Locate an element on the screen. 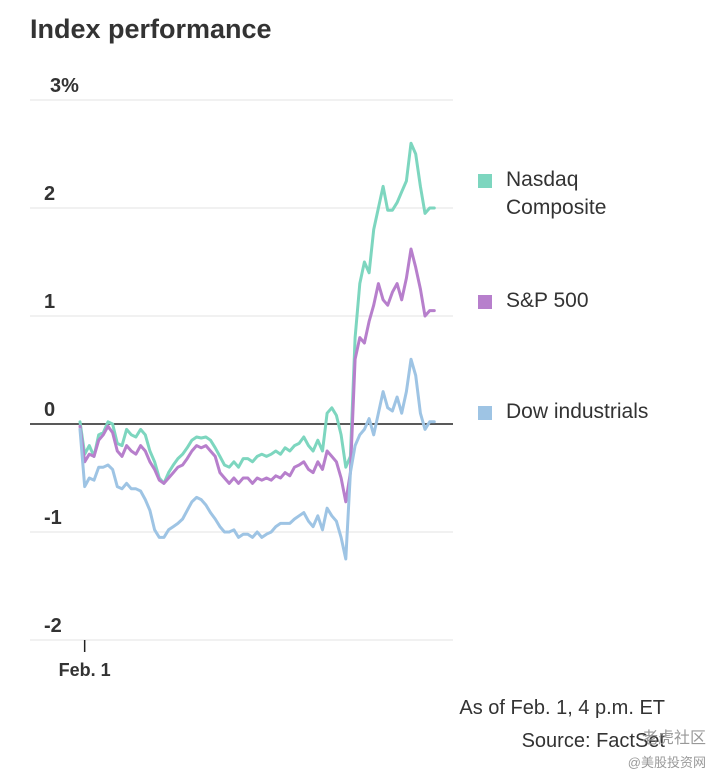 The image size is (720, 774). source-note: Source: FactSet is located at coordinates (593, 741).